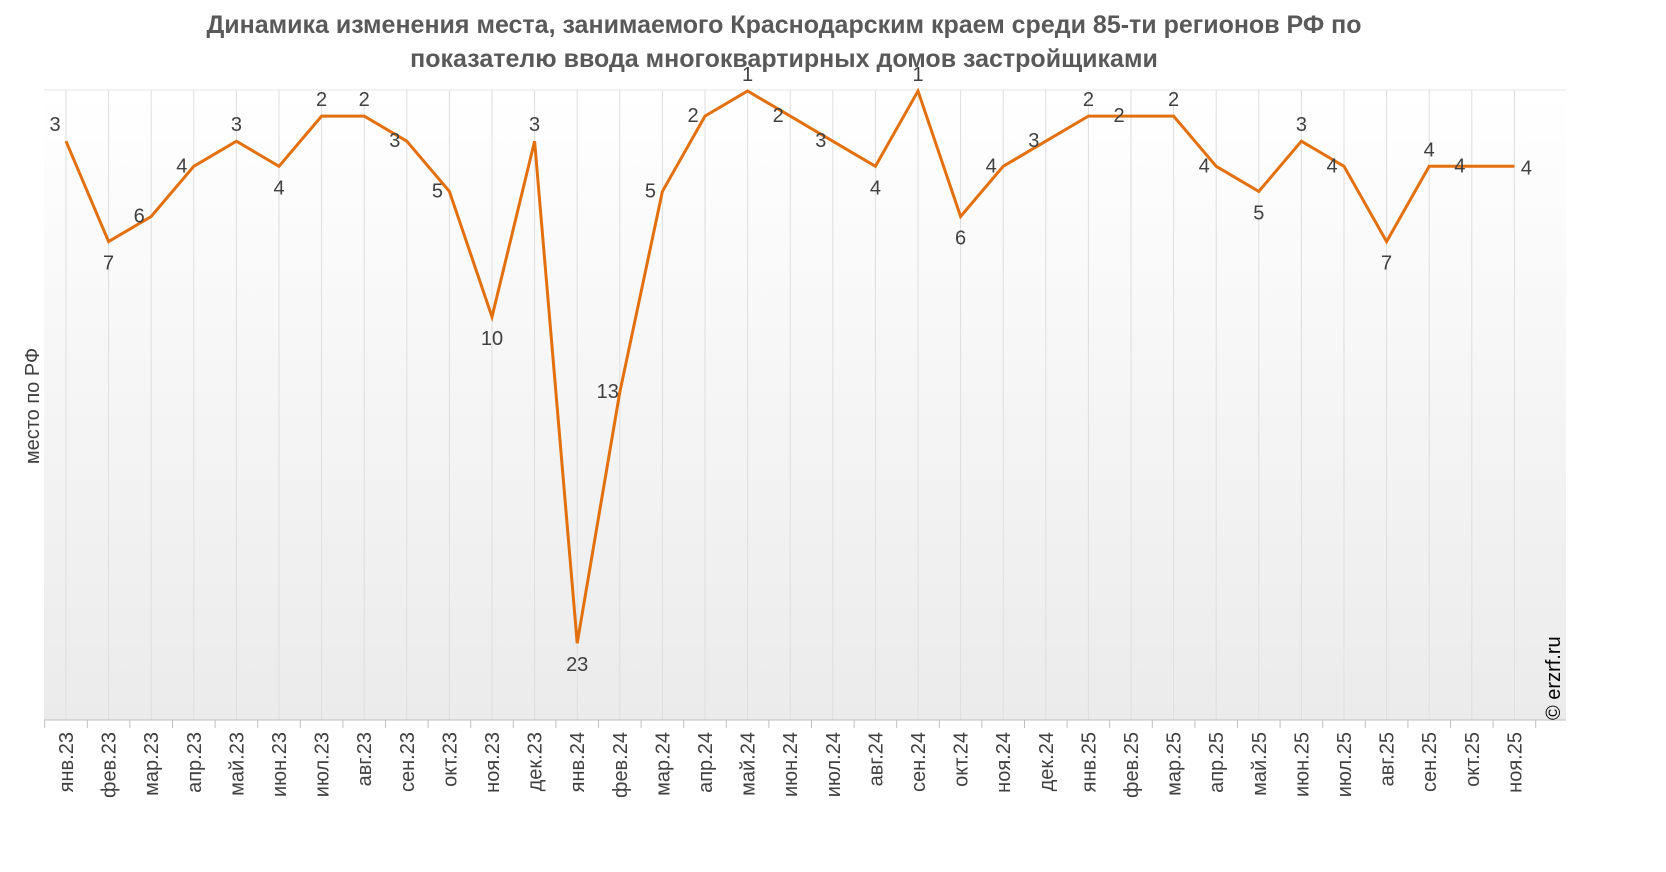  I want to click on x-tick-label: апр.25, so click(1217, 762).